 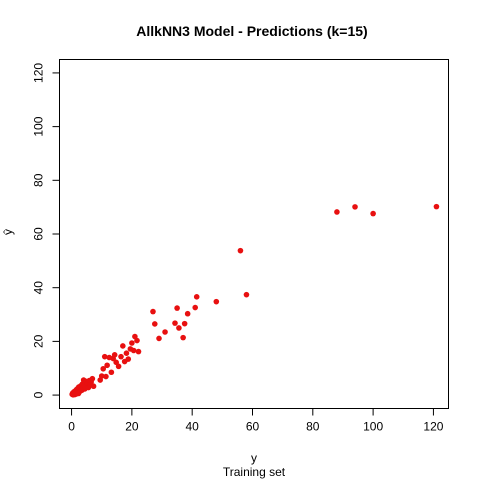 What do you see at coordinates (193, 427) in the screenshot?
I see `x-tick-label: 40` at bounding box center [193, 427].